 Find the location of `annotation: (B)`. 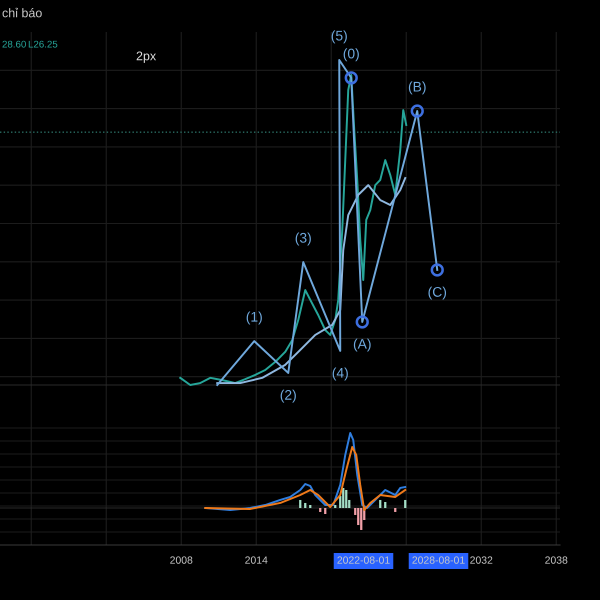

annotation: (B) is located at coordinates (417, 87).